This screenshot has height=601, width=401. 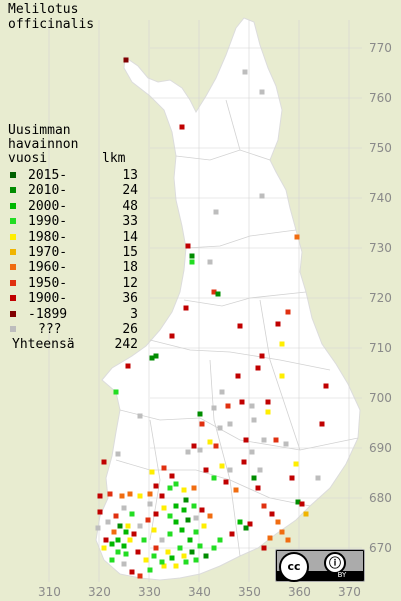 What do you see at coordinates (73, 267) in the screenshot?
I see `legend-row: 1960- 18` at bounding box center [73, 267].